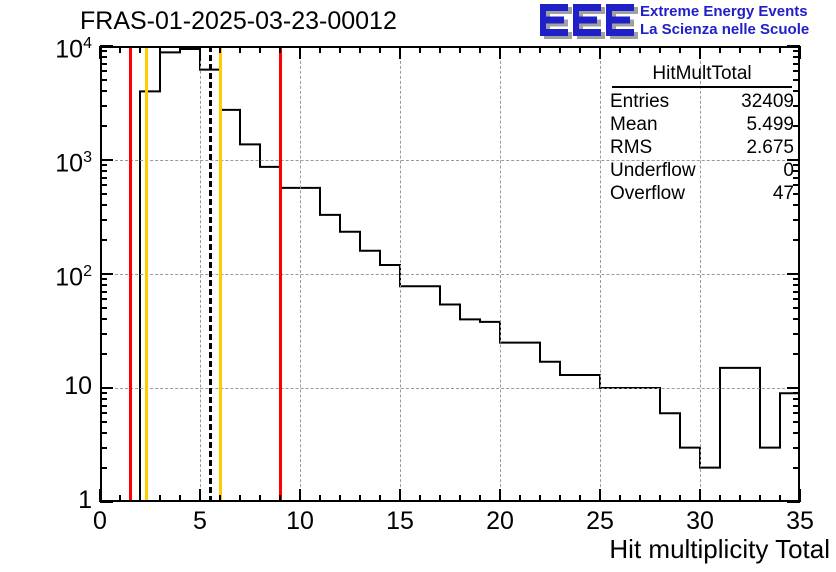 This screenshot has height=572, width=836. I want to click on page-title: FRAS-01-2025-03-23-00012, so click(238, 21).